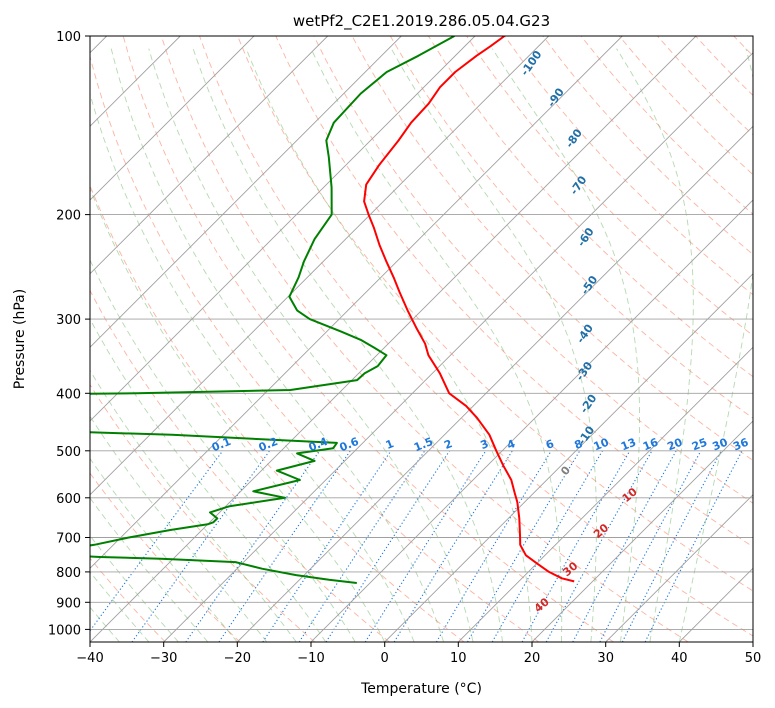 This screenshot has width=775, height=708. I want to click on mixing-ratio-label: 1.5, so click(423, 444).